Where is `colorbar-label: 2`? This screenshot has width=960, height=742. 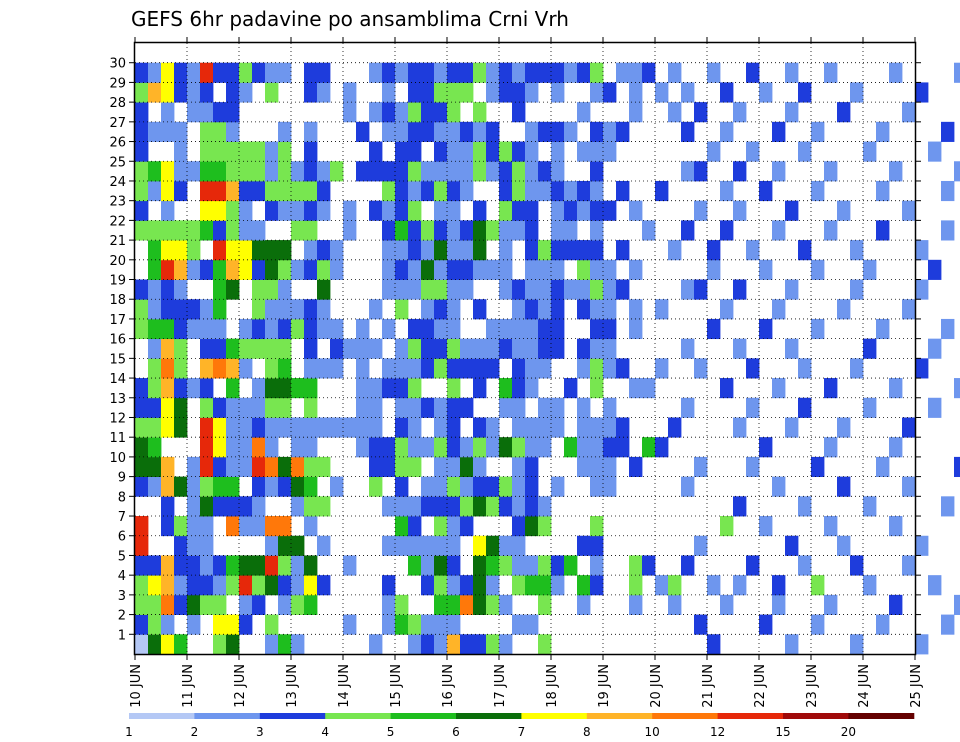 colorbar-label: 2 is located at coordinates (195, 732).